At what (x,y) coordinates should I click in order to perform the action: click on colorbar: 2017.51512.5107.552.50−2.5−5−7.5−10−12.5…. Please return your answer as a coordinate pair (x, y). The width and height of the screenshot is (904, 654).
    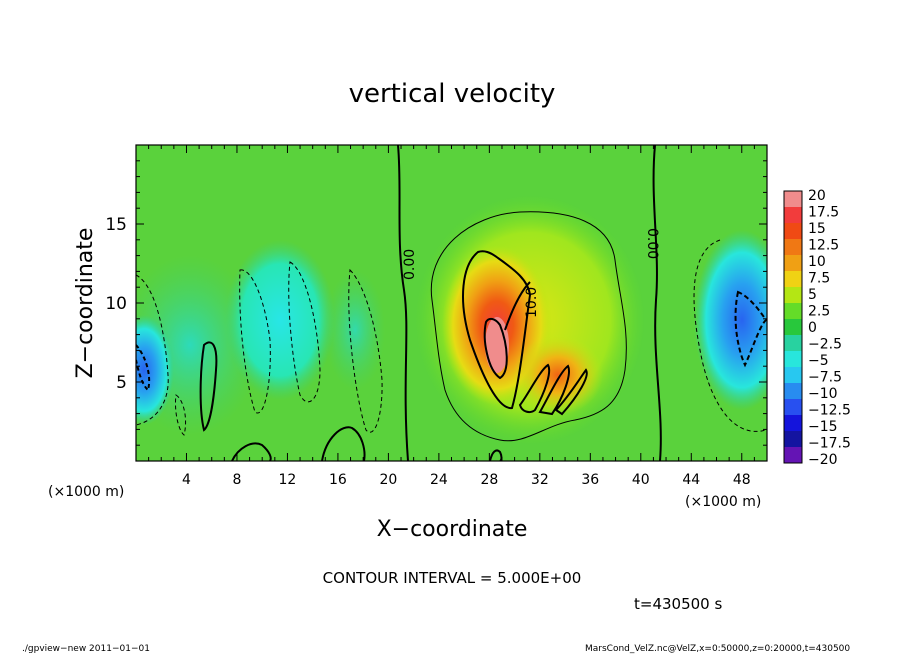
    Looking at the image, I should click on (817, 328).